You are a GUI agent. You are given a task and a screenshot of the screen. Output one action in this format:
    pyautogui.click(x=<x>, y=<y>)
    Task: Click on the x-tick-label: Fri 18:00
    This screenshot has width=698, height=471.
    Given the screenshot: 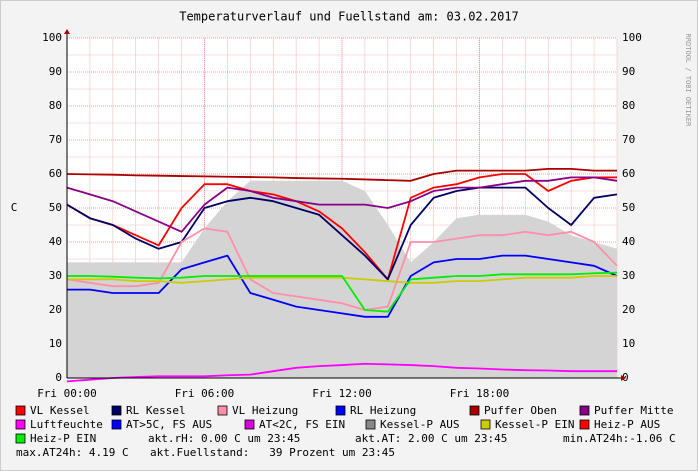 What is the action you would take?
    pyautogui.click(x=480, y=393)
    